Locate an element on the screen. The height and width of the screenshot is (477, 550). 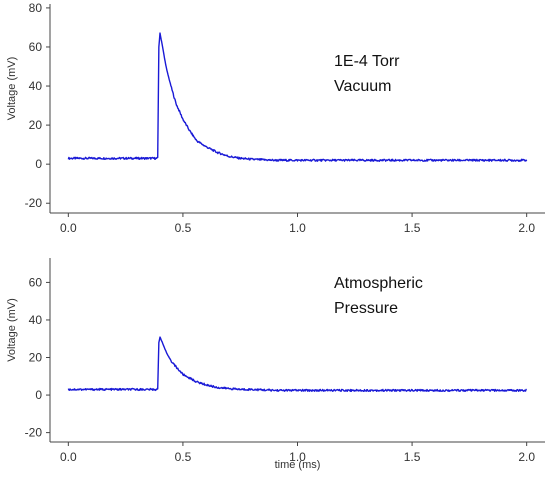
voltage-trace is located at coordinates (297, 364).